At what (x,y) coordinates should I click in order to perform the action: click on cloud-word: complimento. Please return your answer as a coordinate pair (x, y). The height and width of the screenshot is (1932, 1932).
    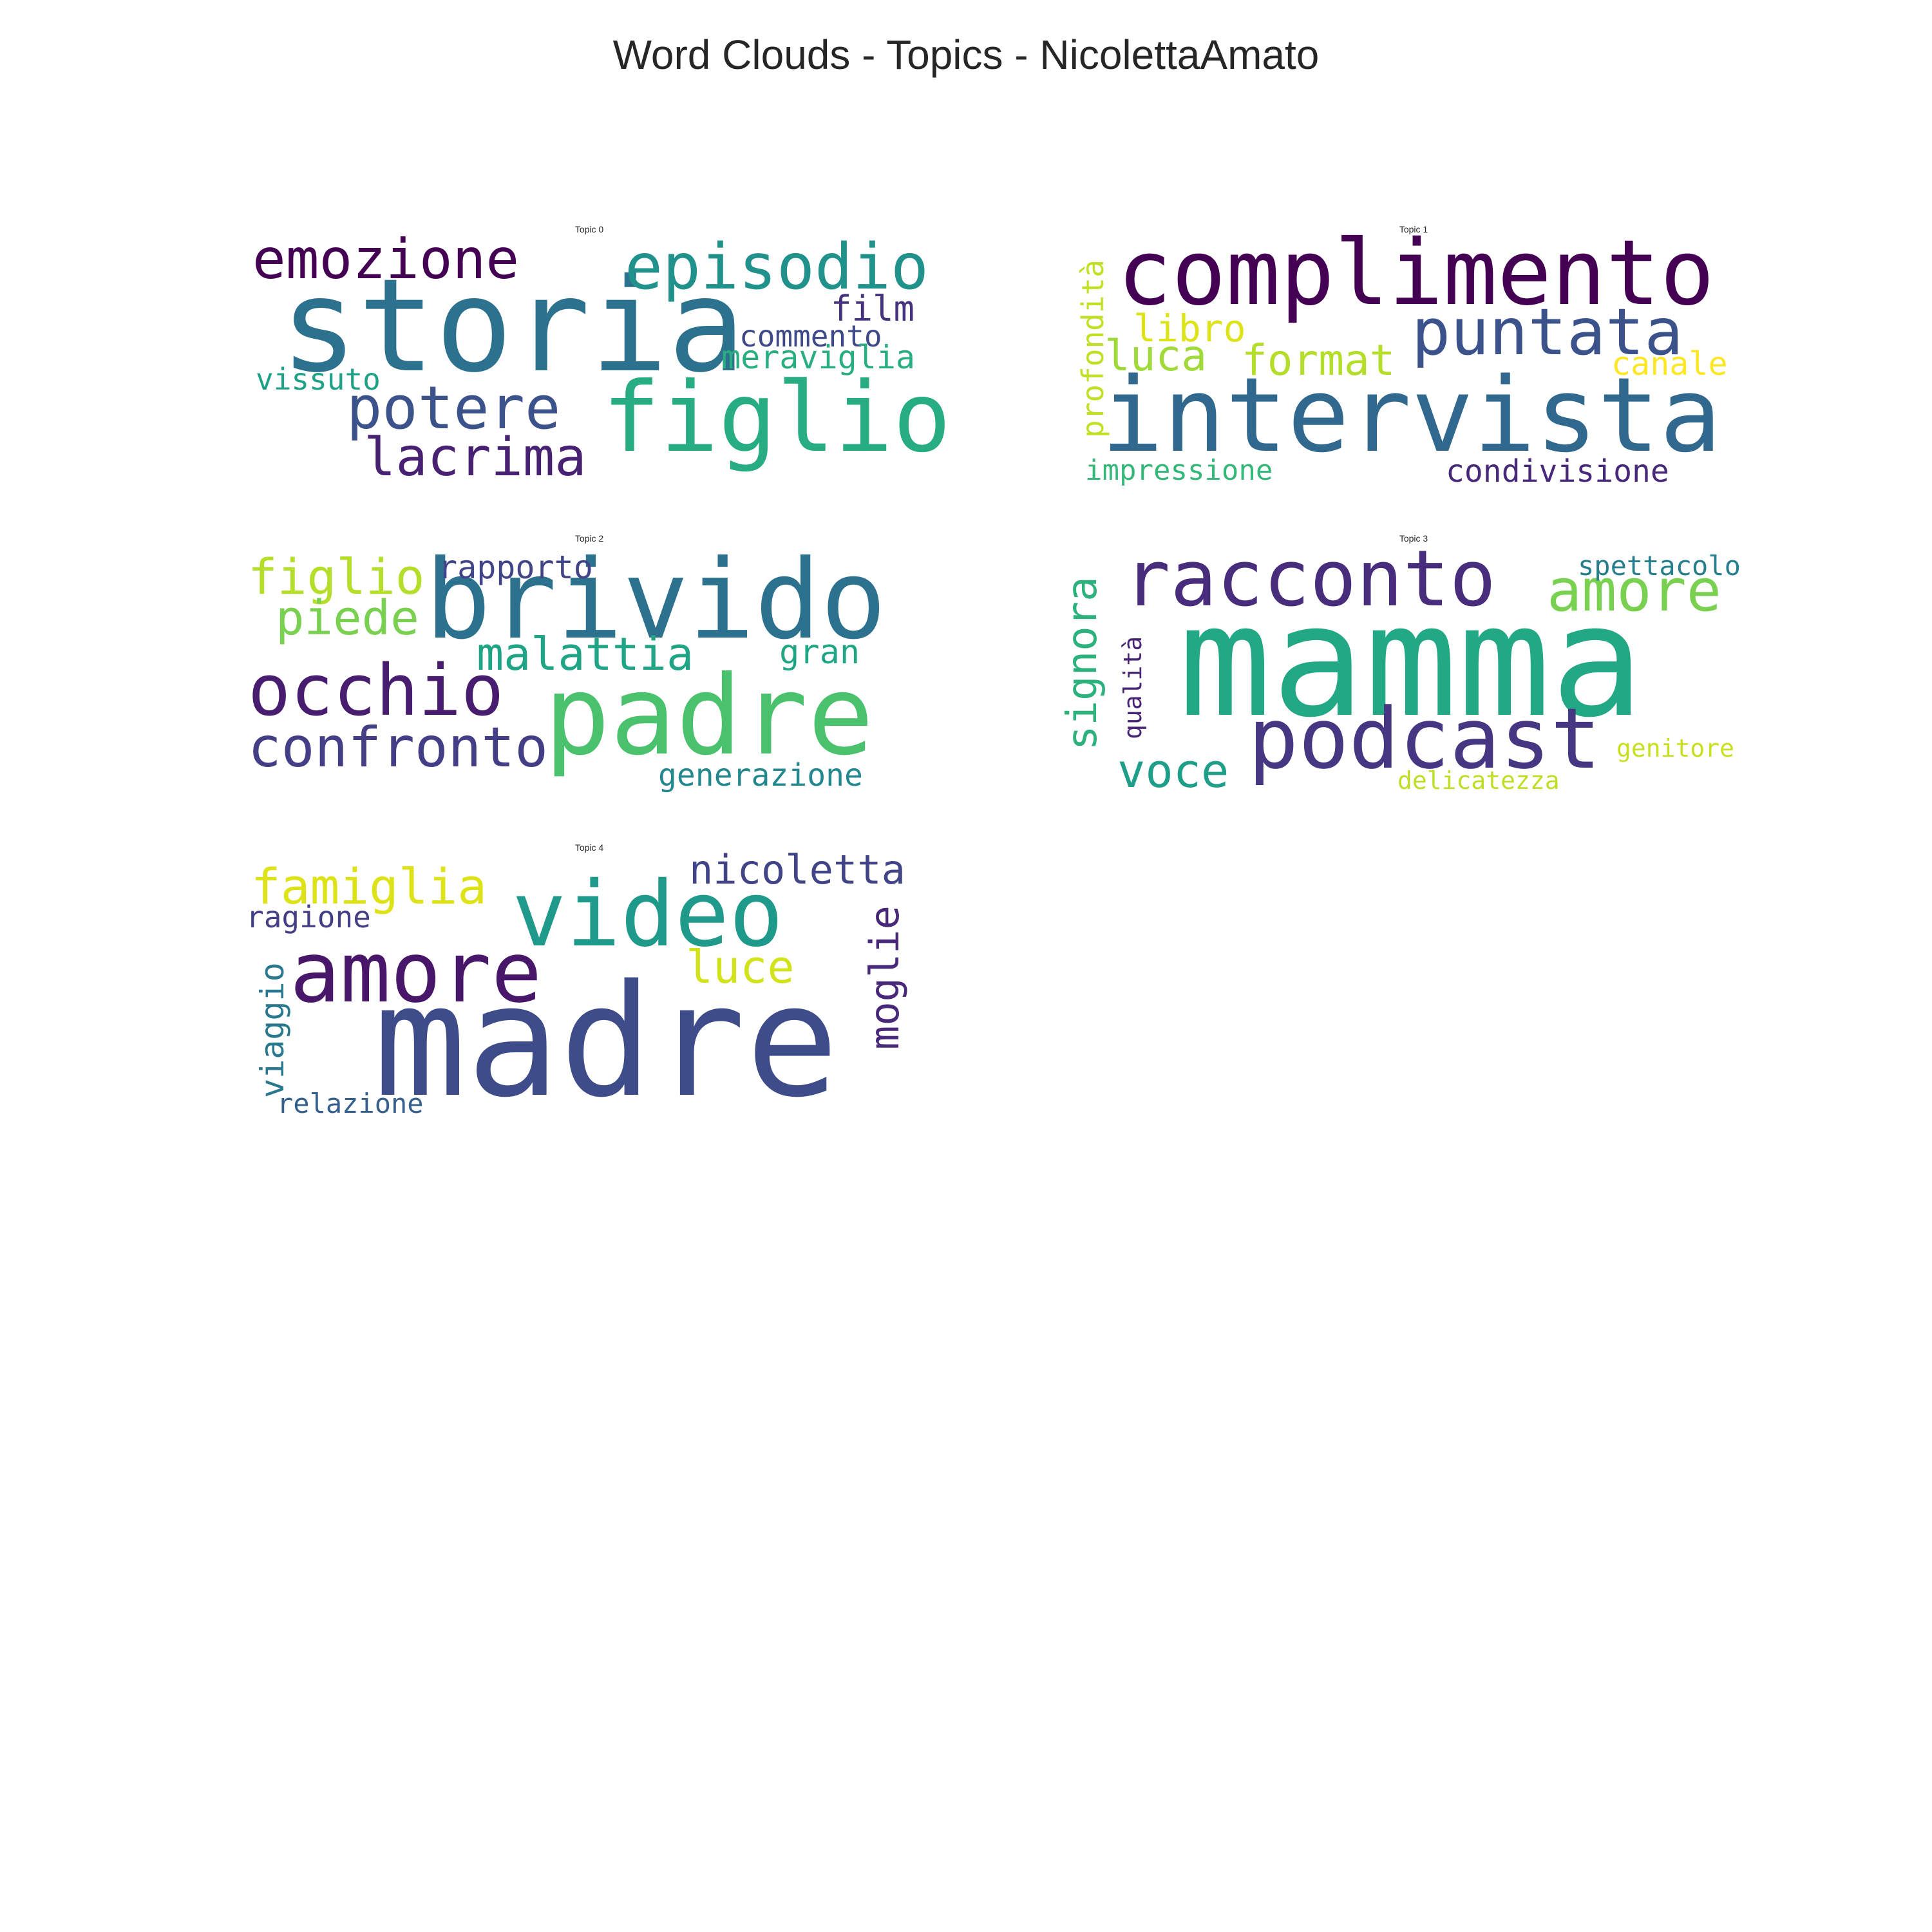
    Looking at the image, I should click on (1415, 273).